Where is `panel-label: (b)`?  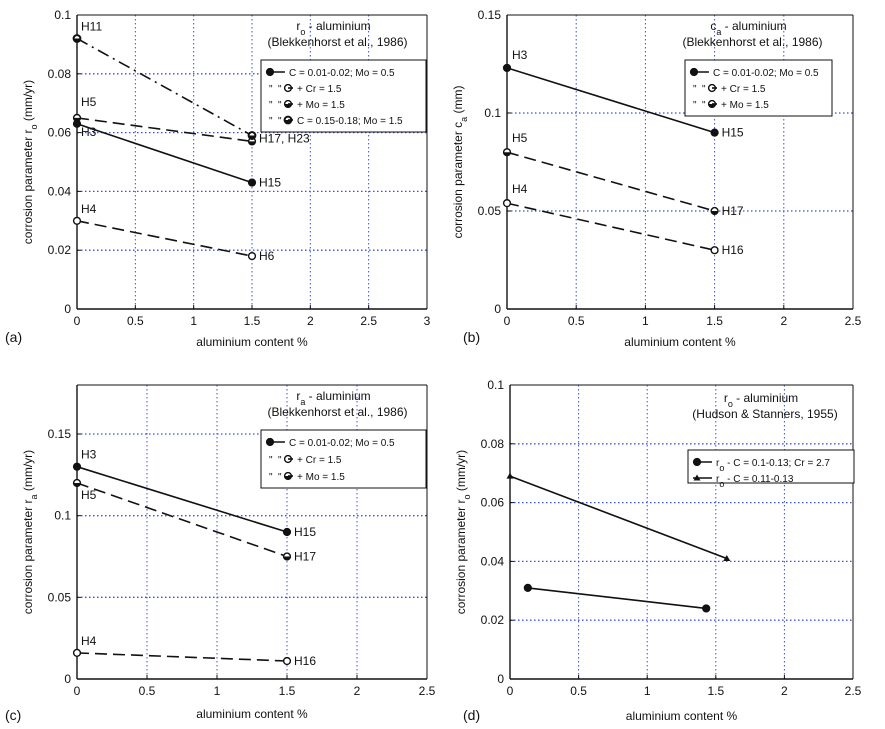 panel-label: (b) is located at coordinates (471, 337).